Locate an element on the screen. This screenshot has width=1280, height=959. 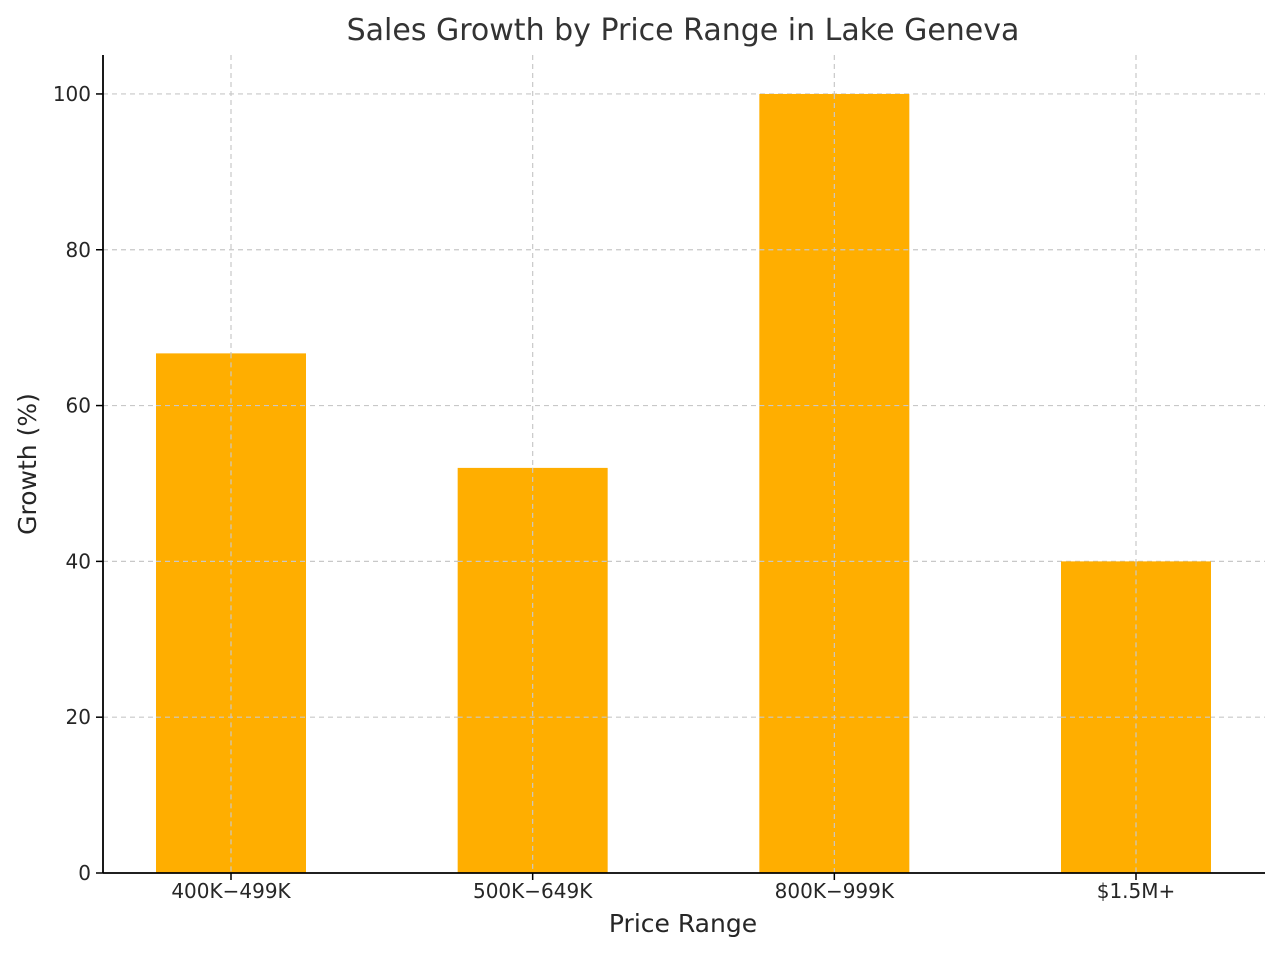
y-tick-label: 80 is located at coordinates (78, 250).